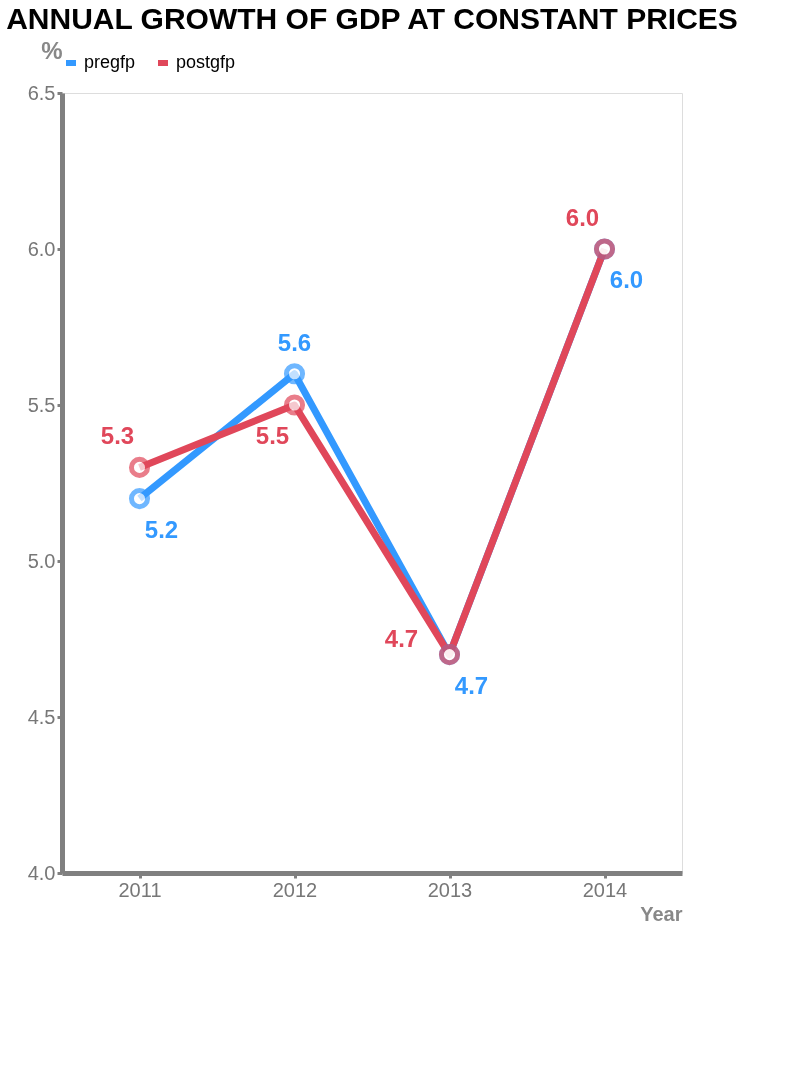 This screenshot has width=804, height=1069. What do you see at coordinates (161, 529) in the screenshot?
I see `data-label: 5.2` at bounding box center [161, 529].